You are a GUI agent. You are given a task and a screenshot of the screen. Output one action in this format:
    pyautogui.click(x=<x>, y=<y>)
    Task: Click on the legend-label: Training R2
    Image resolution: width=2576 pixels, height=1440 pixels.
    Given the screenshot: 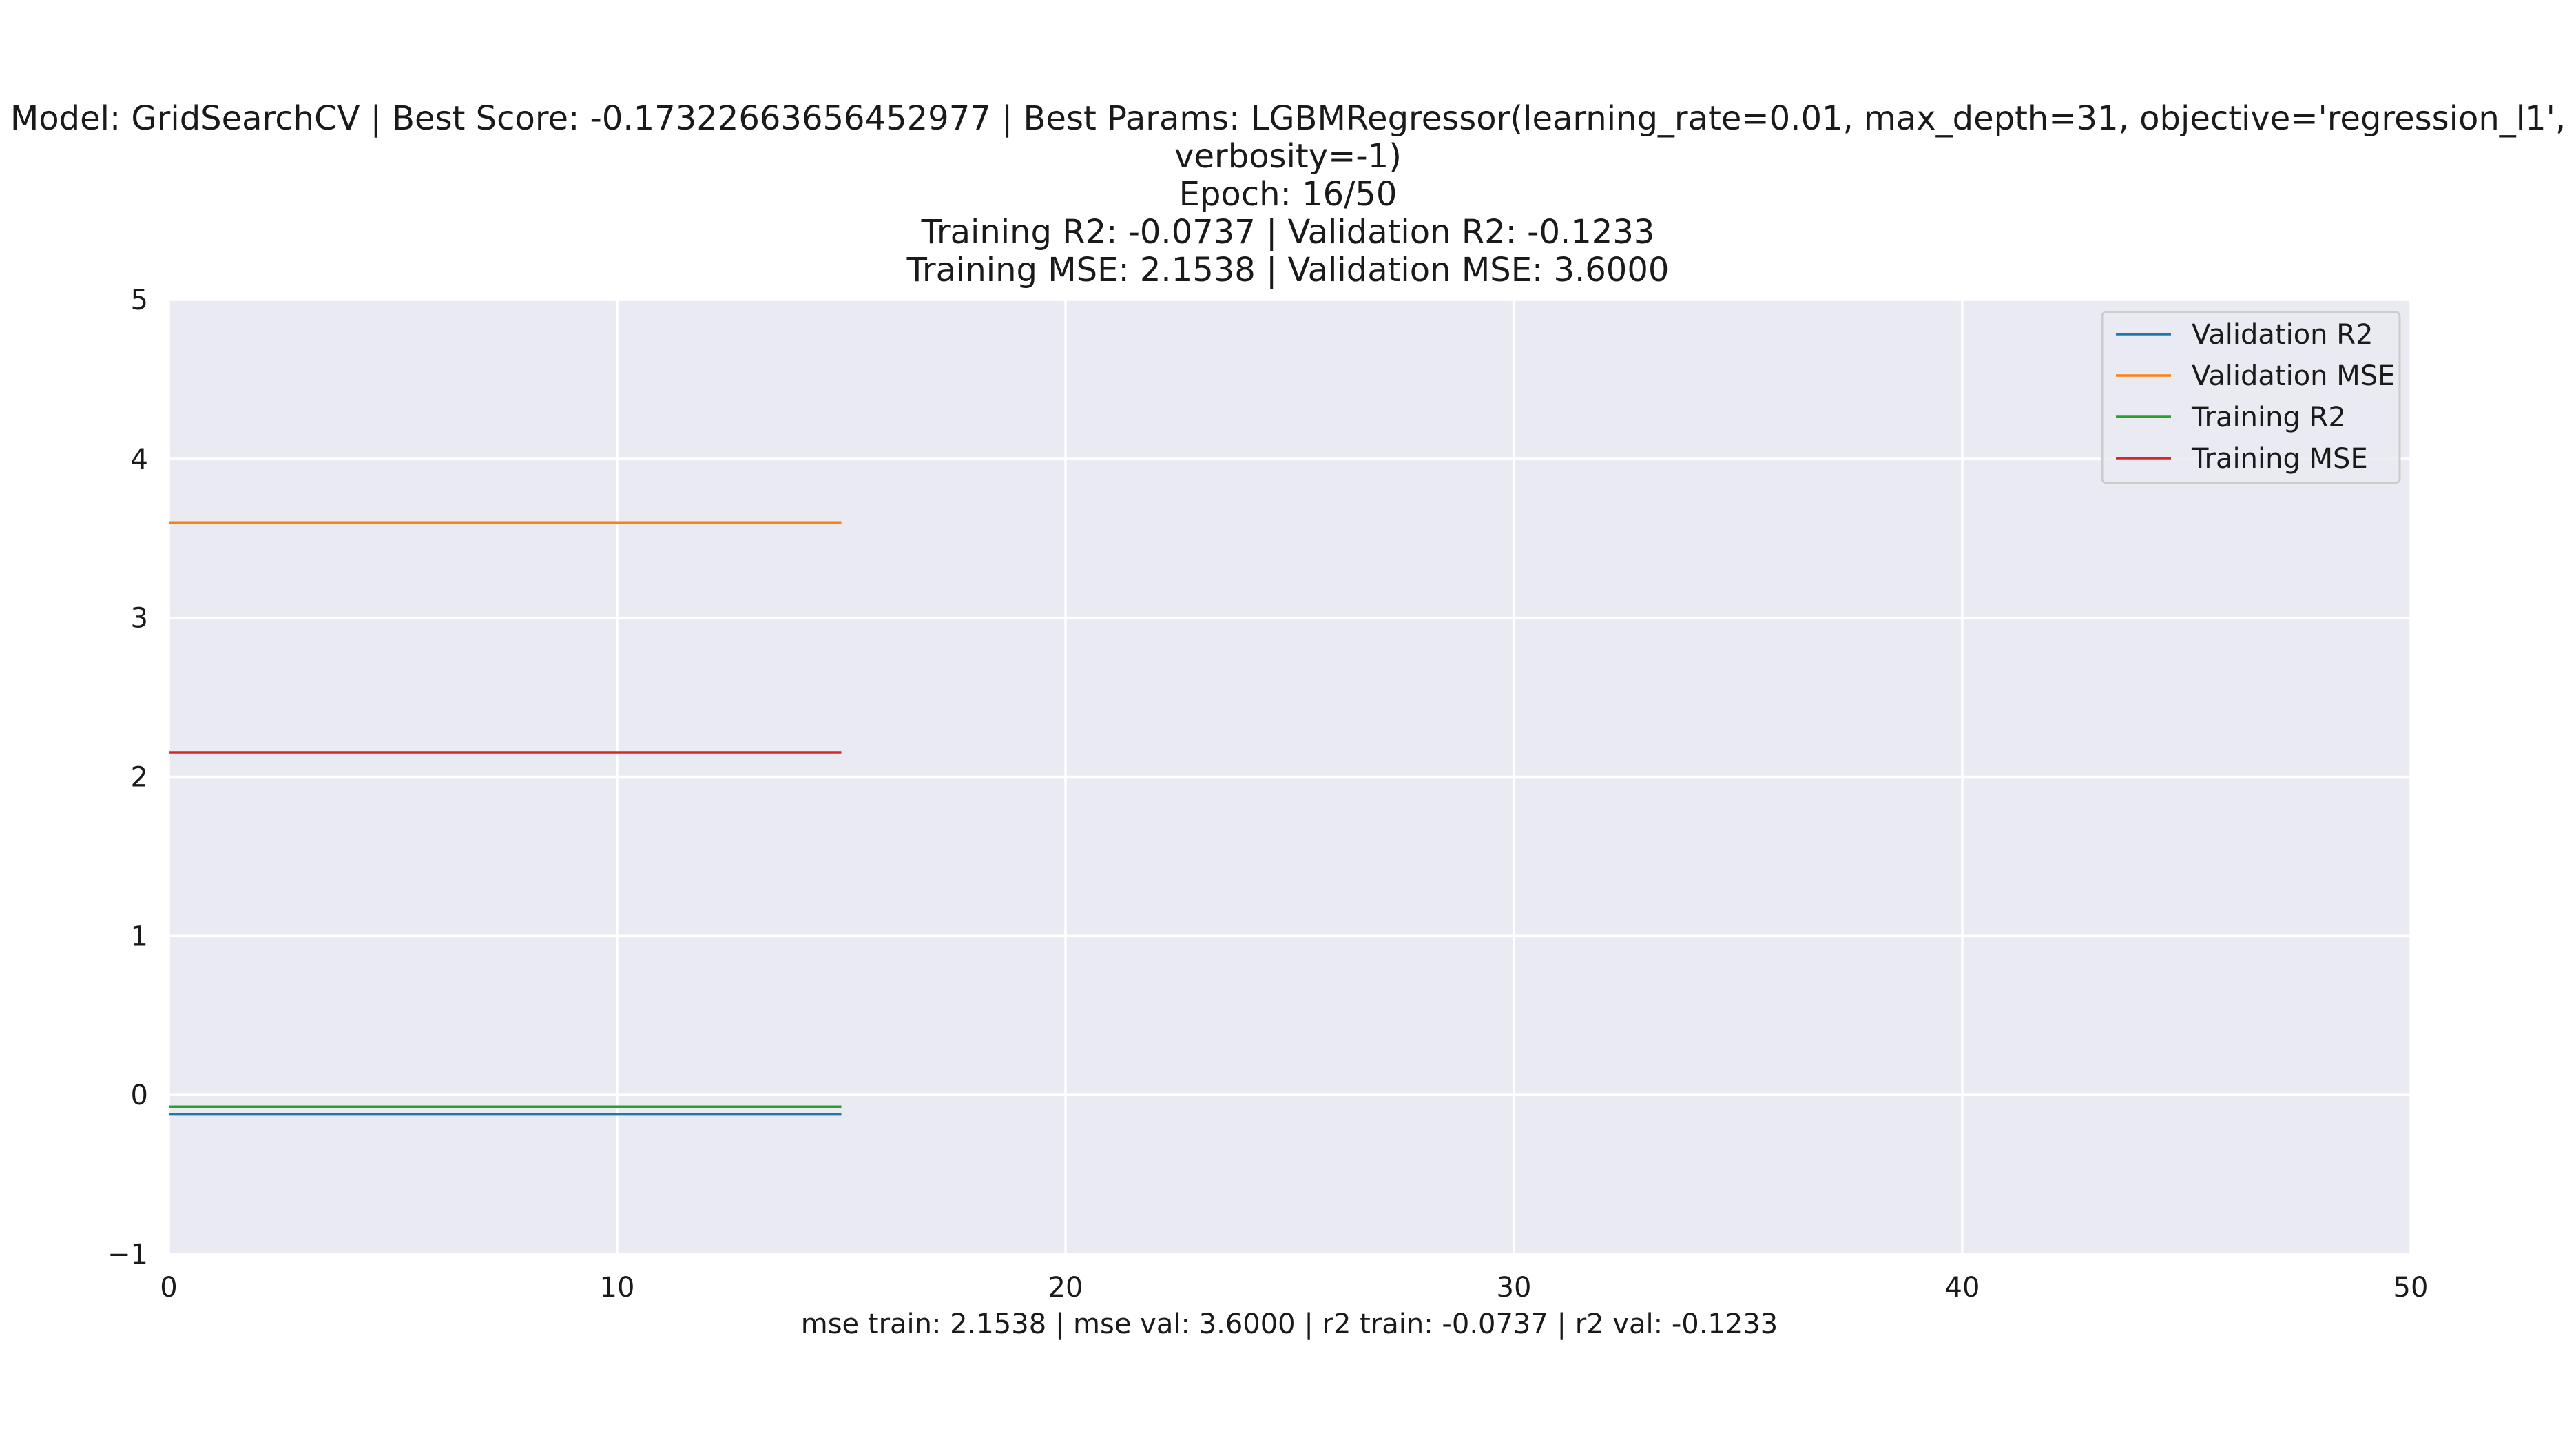 What is the action you would take?
    pyautogui.click(x=2268, y=417)
    